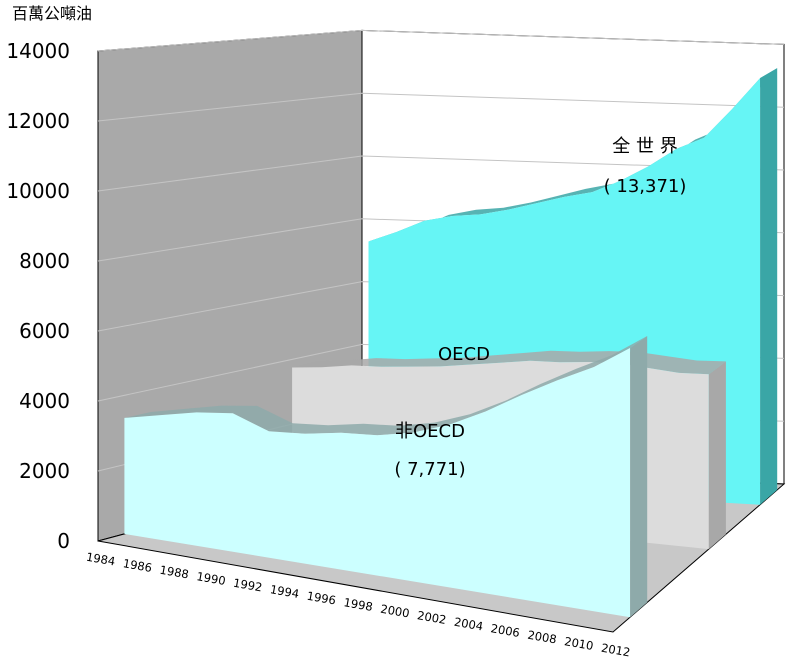 The image size is (795, 657). Describe the element at coordinates (769, 286) in the screenshot. I see `series-side-world` at that location.